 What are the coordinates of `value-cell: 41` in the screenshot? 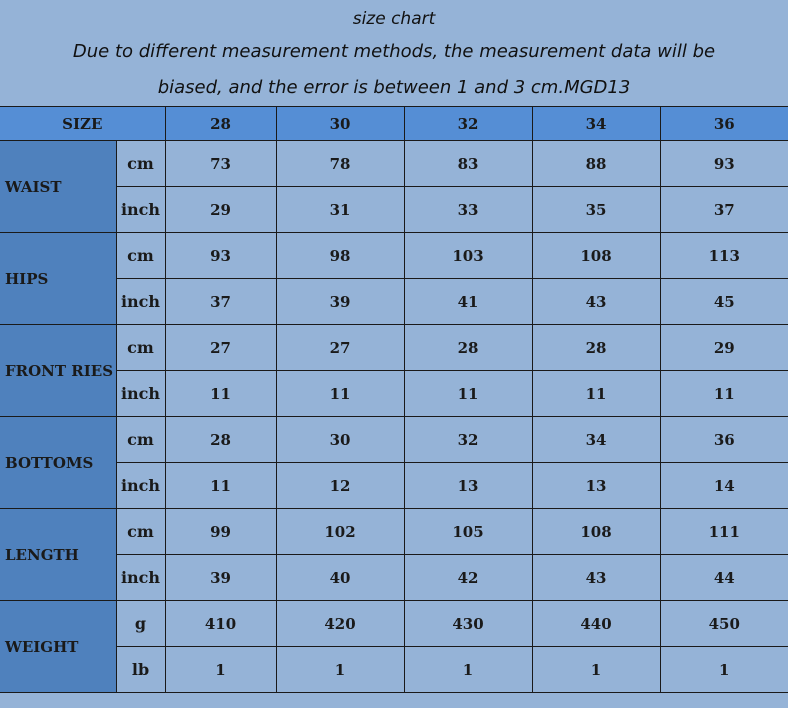 It's located at (468, 301).